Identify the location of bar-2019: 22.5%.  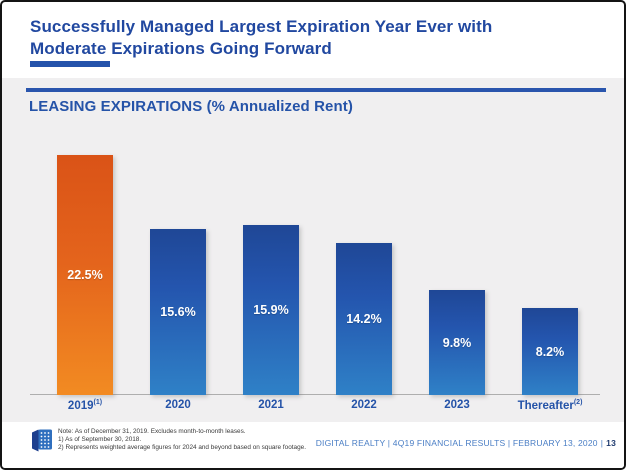
(85, 275).